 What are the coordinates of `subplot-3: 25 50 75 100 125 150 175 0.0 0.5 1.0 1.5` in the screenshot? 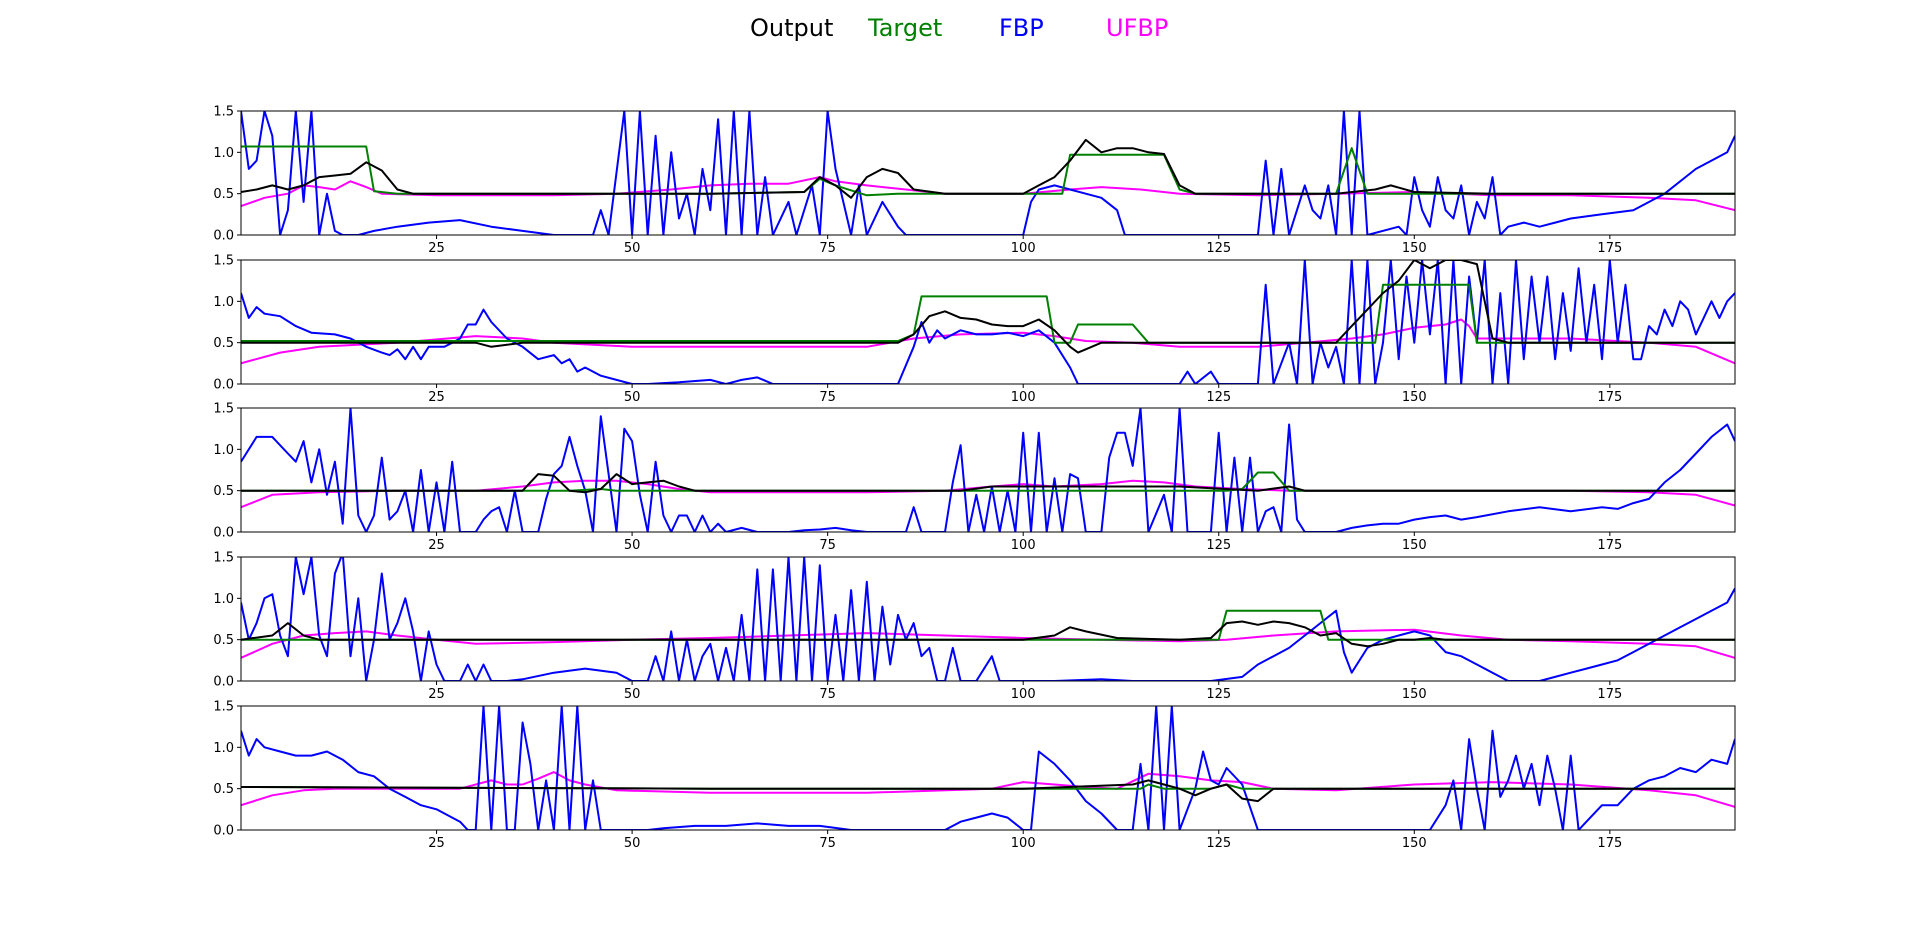 It's located at (974, 477).